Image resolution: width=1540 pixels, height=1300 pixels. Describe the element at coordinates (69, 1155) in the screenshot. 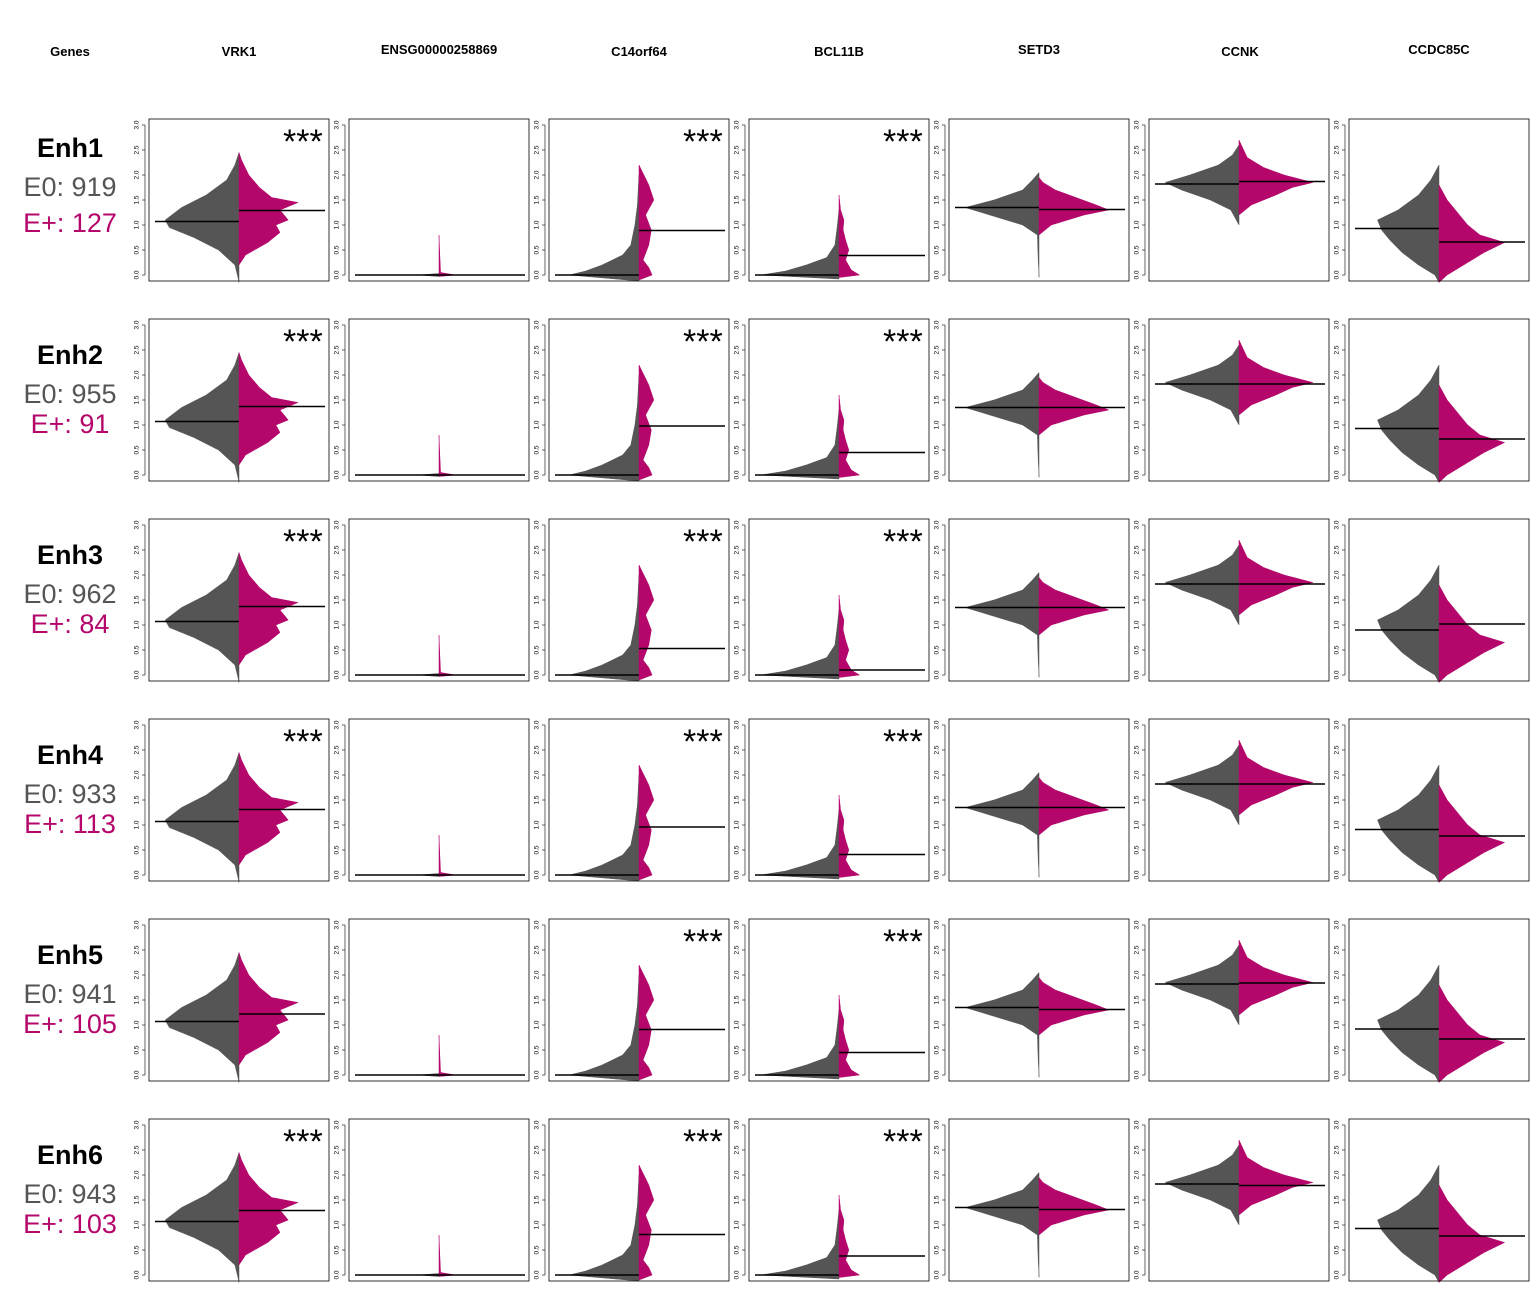

I see `enhancer-name: Enh6` at that location.